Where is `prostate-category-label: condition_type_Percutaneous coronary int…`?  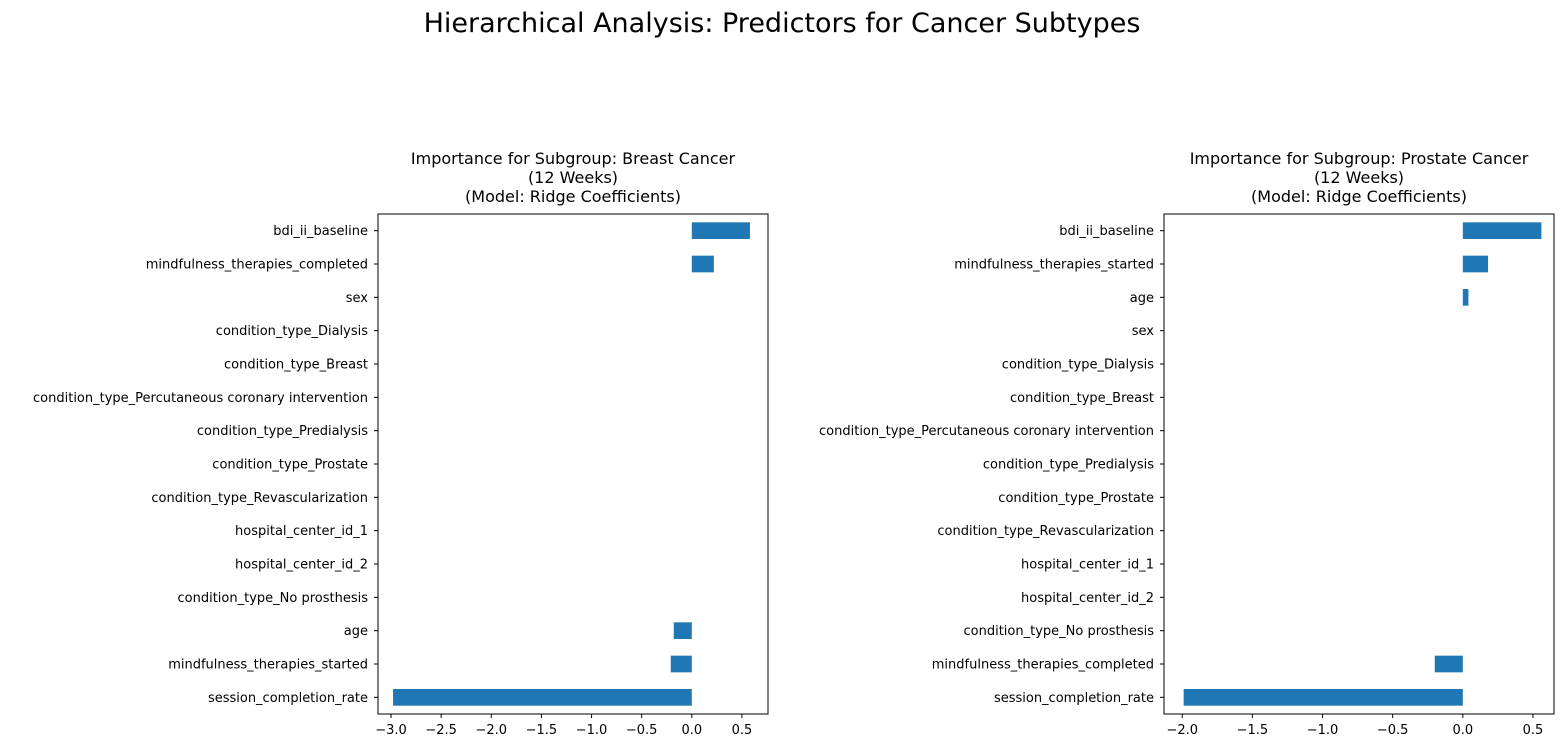
prostate-category-label: condition_type_Percutaneous coronary int… is located at coordinates (986, 431).